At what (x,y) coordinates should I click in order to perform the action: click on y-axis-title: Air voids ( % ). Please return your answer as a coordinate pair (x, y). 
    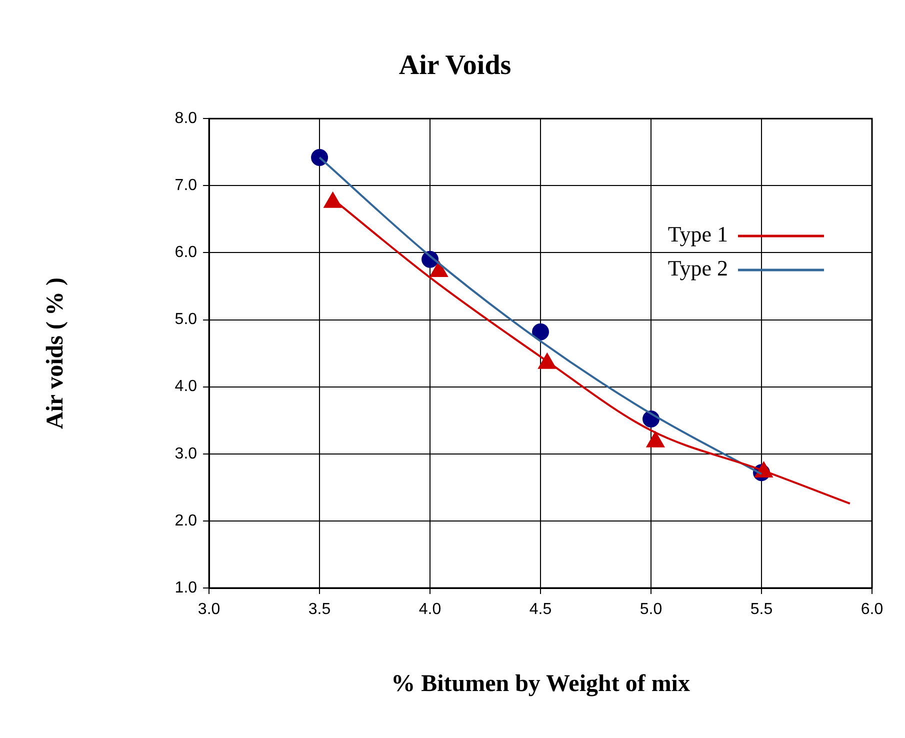
    Looking at the image, I should click on (55, 354).